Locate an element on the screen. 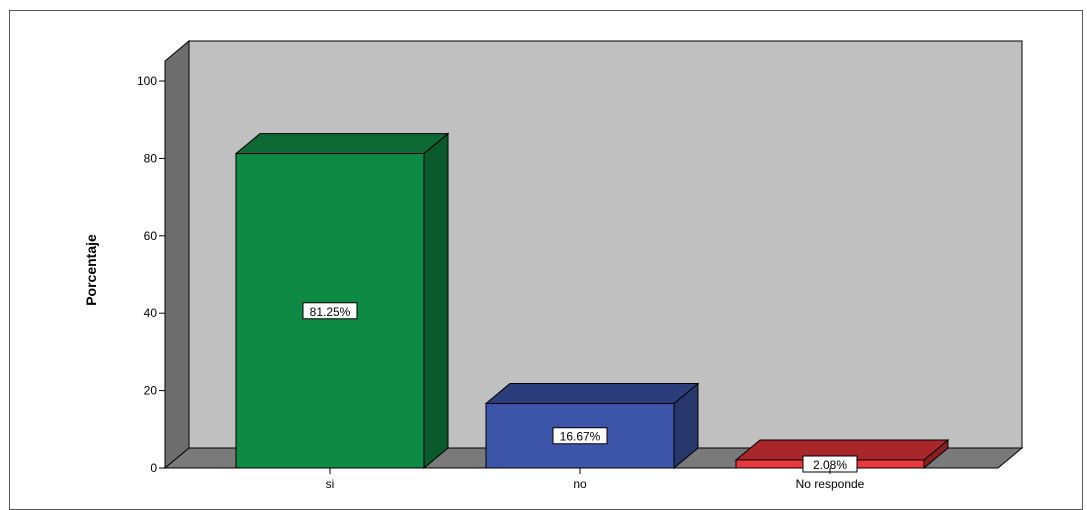 This screenshot has width=1087, height=510. bar-side is located at coordinates (436, 301).